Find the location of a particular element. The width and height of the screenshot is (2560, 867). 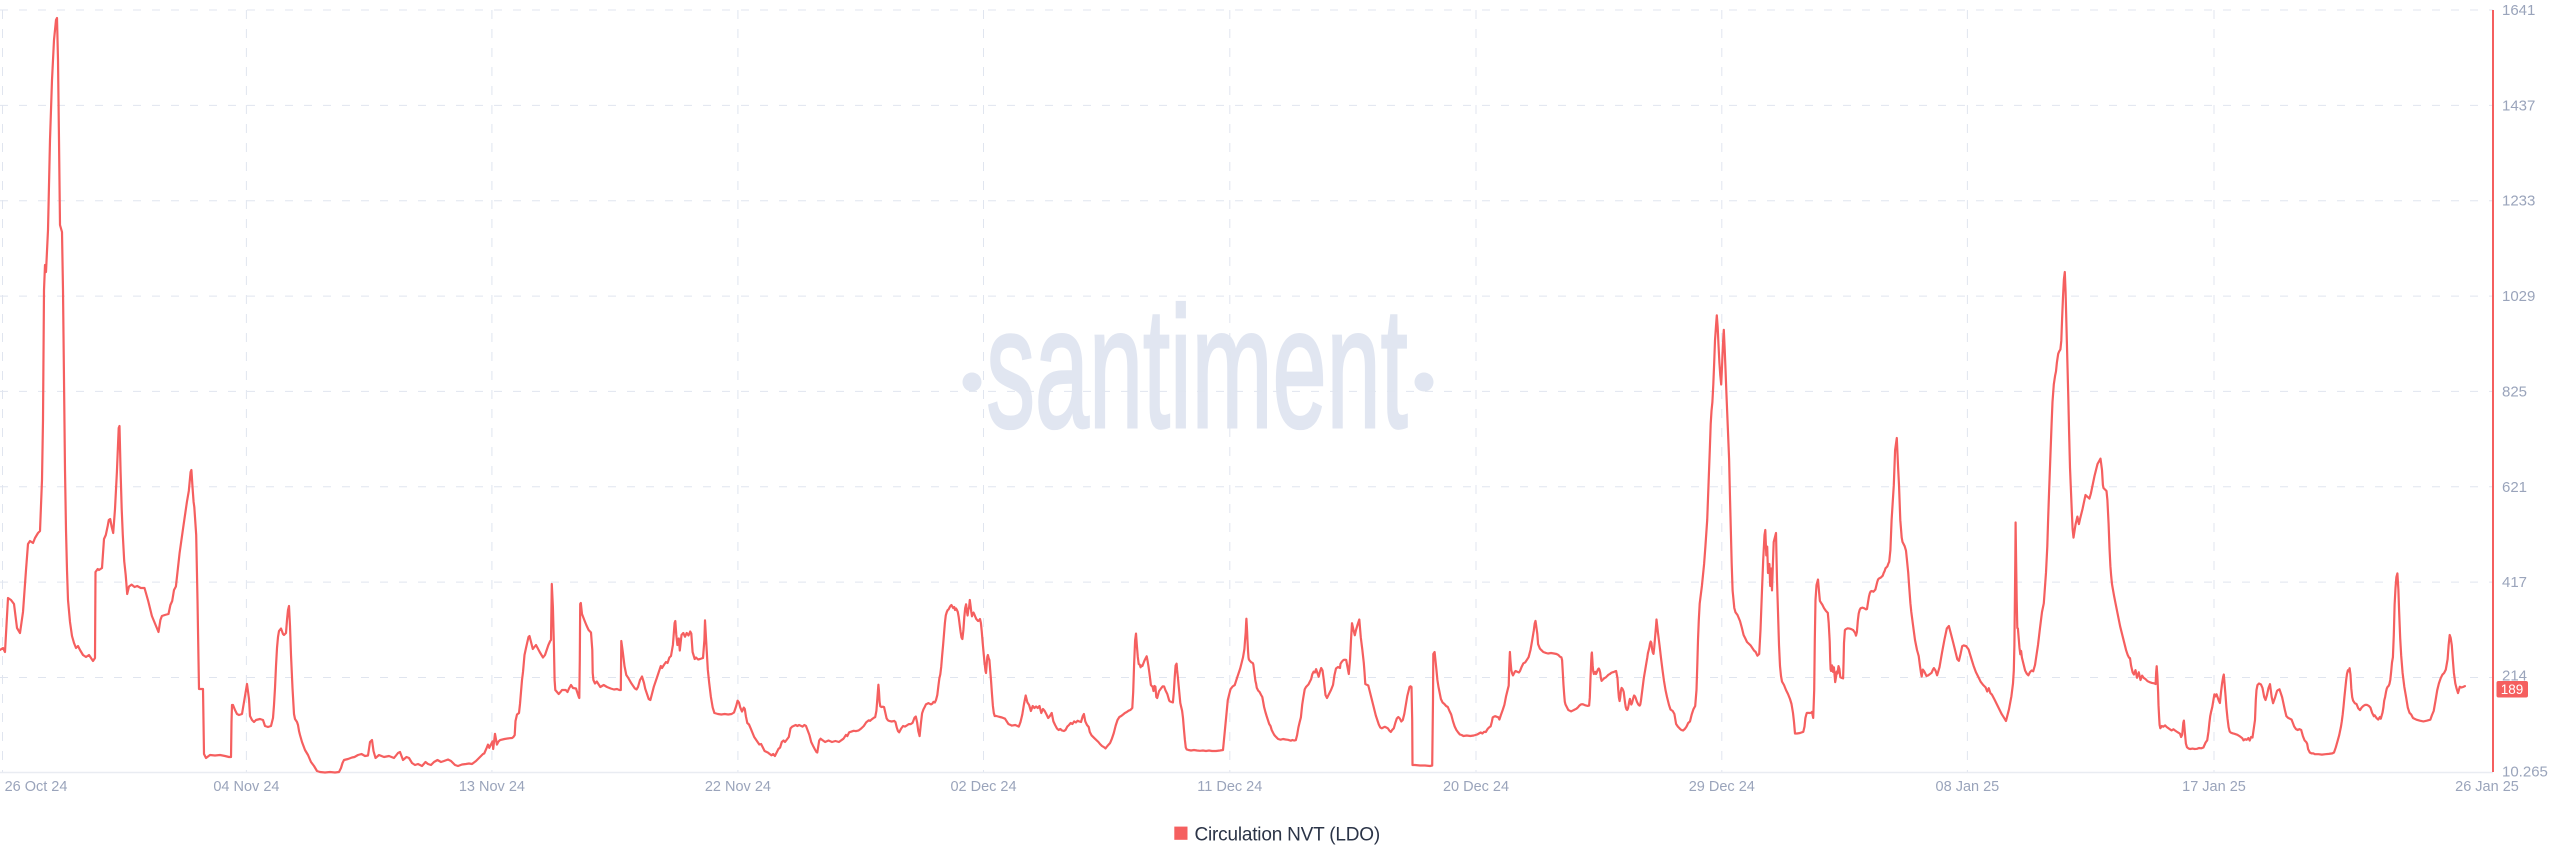

svg-text: 13 Nov 24 is located at coordinates (492, 787).